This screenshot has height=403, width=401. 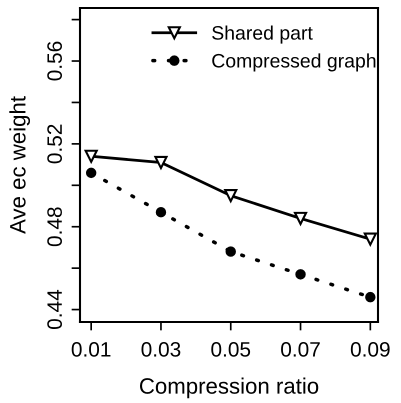 What do you see at coordinates (370, 349) in the screenshot?
I see `x-tick-label: 0.09` at bounding box center [370, 349].